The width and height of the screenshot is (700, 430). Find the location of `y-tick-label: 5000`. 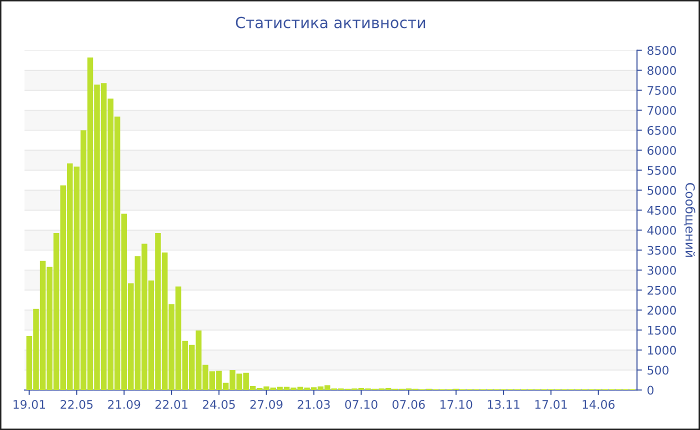

y-tick-label: 5000 is located at coordinates (662, 190).